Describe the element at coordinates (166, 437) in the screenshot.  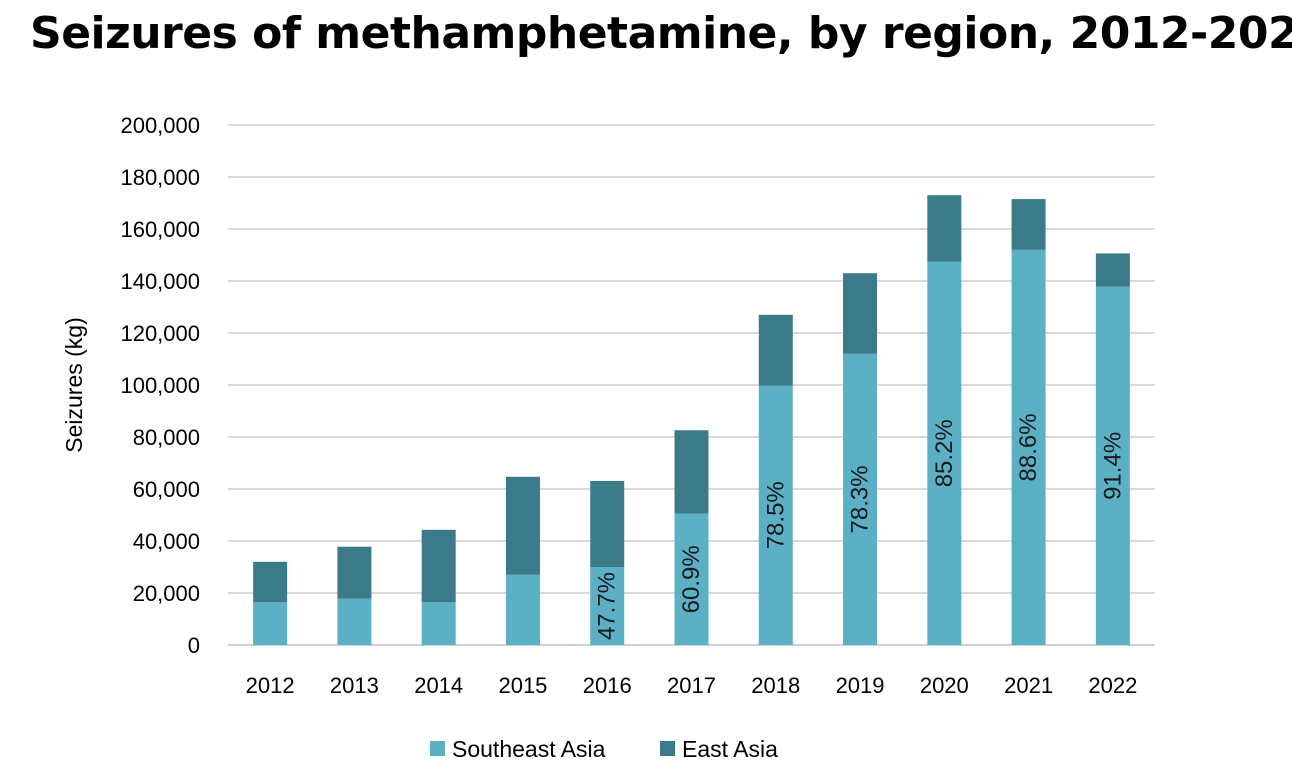
I see `y-tick-label: 80,000` at that location.